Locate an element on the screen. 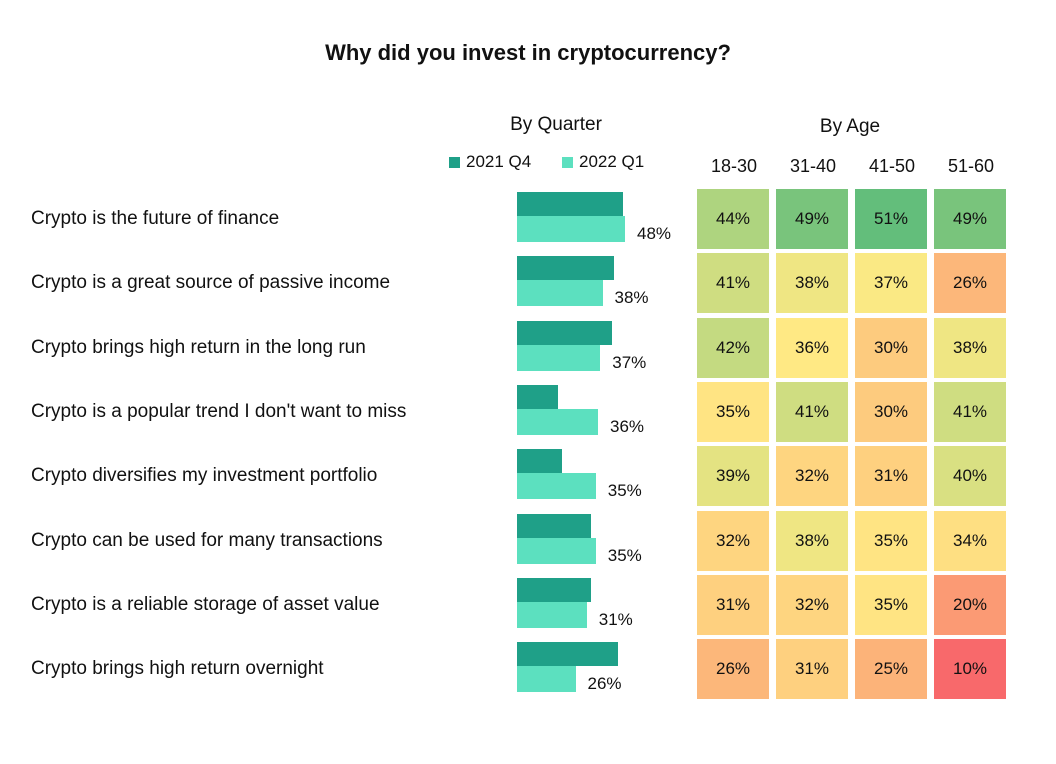  row-label: Crypto can be used for many transactions is located at coordinates (207, 540).